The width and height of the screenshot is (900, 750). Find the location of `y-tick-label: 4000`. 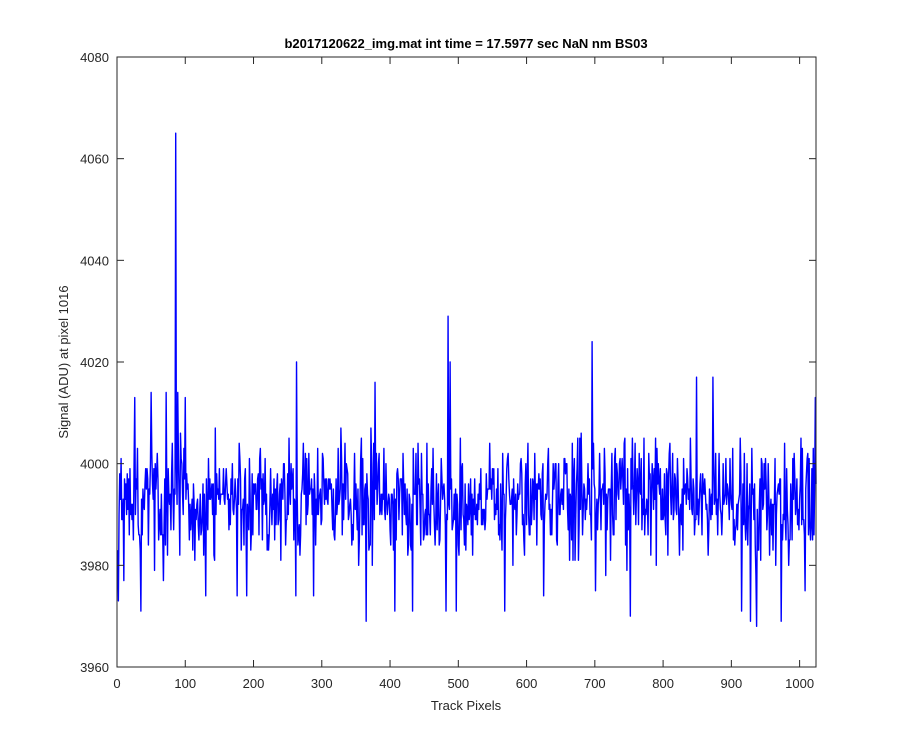

y-tick-label: 4000 is located at coordinates (94, 464).